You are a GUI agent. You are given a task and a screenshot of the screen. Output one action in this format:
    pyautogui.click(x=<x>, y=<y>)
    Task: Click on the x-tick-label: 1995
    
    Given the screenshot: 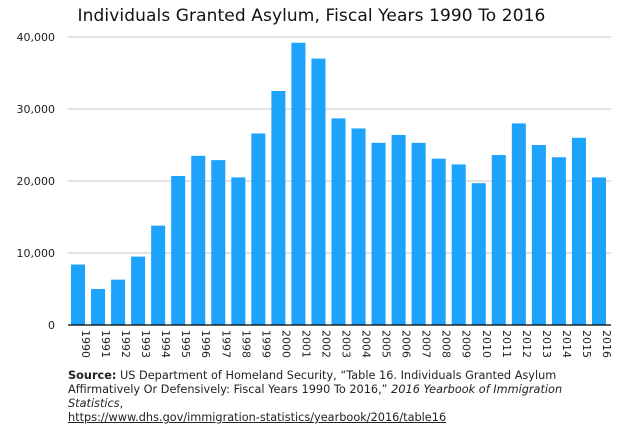 What is the action you would take?
    pyautogui.click(x=185, y=344)
    